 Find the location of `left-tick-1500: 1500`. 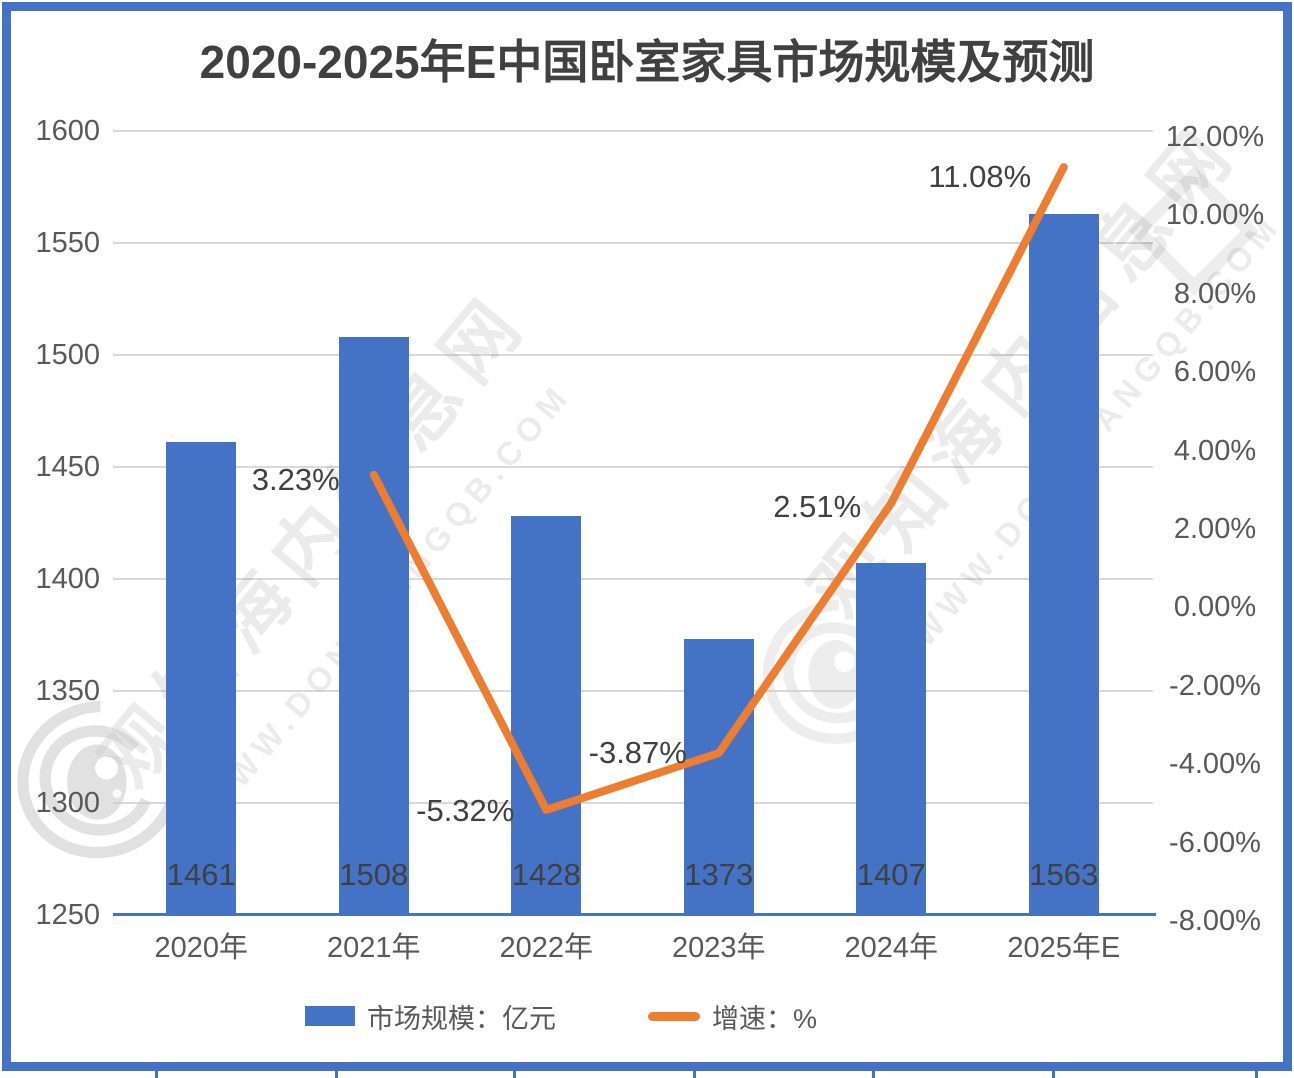

left-tick-1500: 1500 is located at coordinates (67, 355).